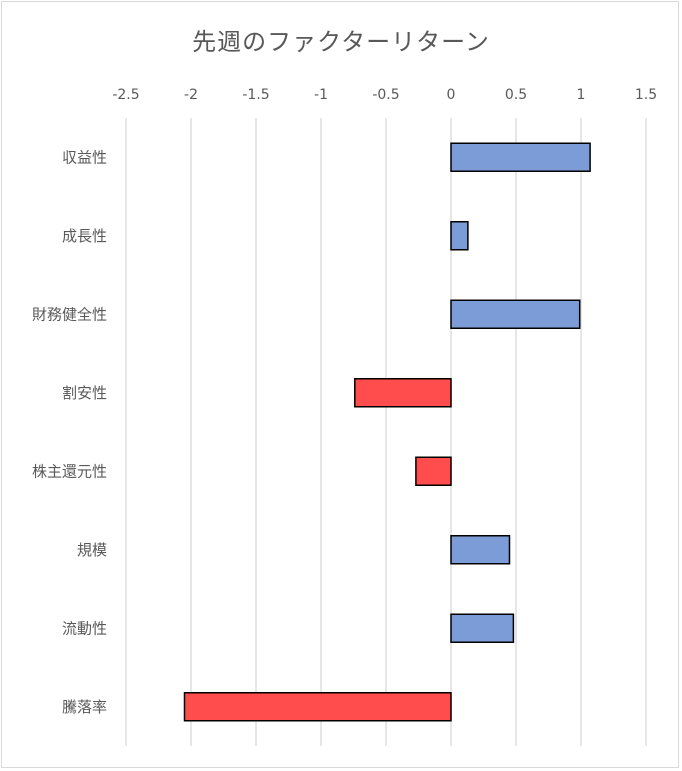 This screenshot has width=682, height=771. What do you see at coordinates (84, 628) in the screenshot?
I see `category-label: 流動性` at bounding box center [84, 628].